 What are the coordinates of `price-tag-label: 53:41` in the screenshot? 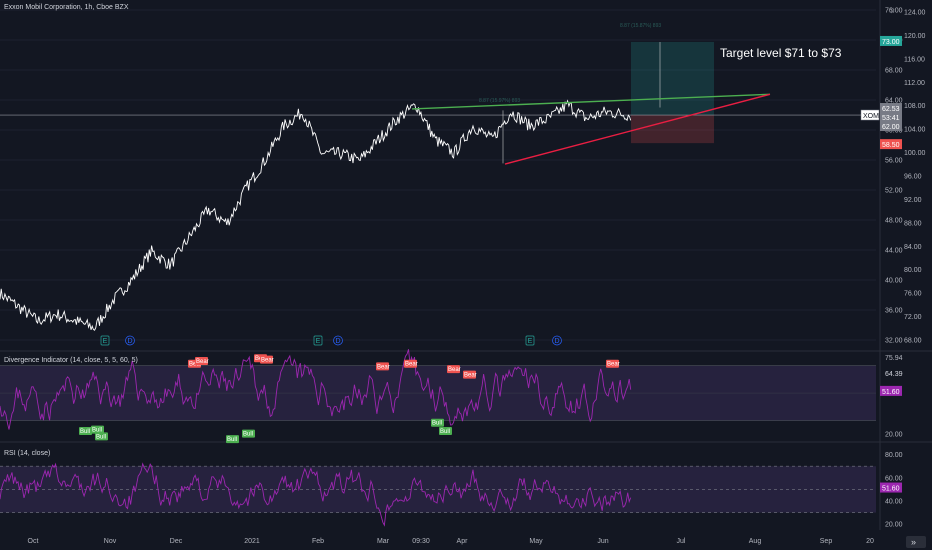 It's located at (891, 118).